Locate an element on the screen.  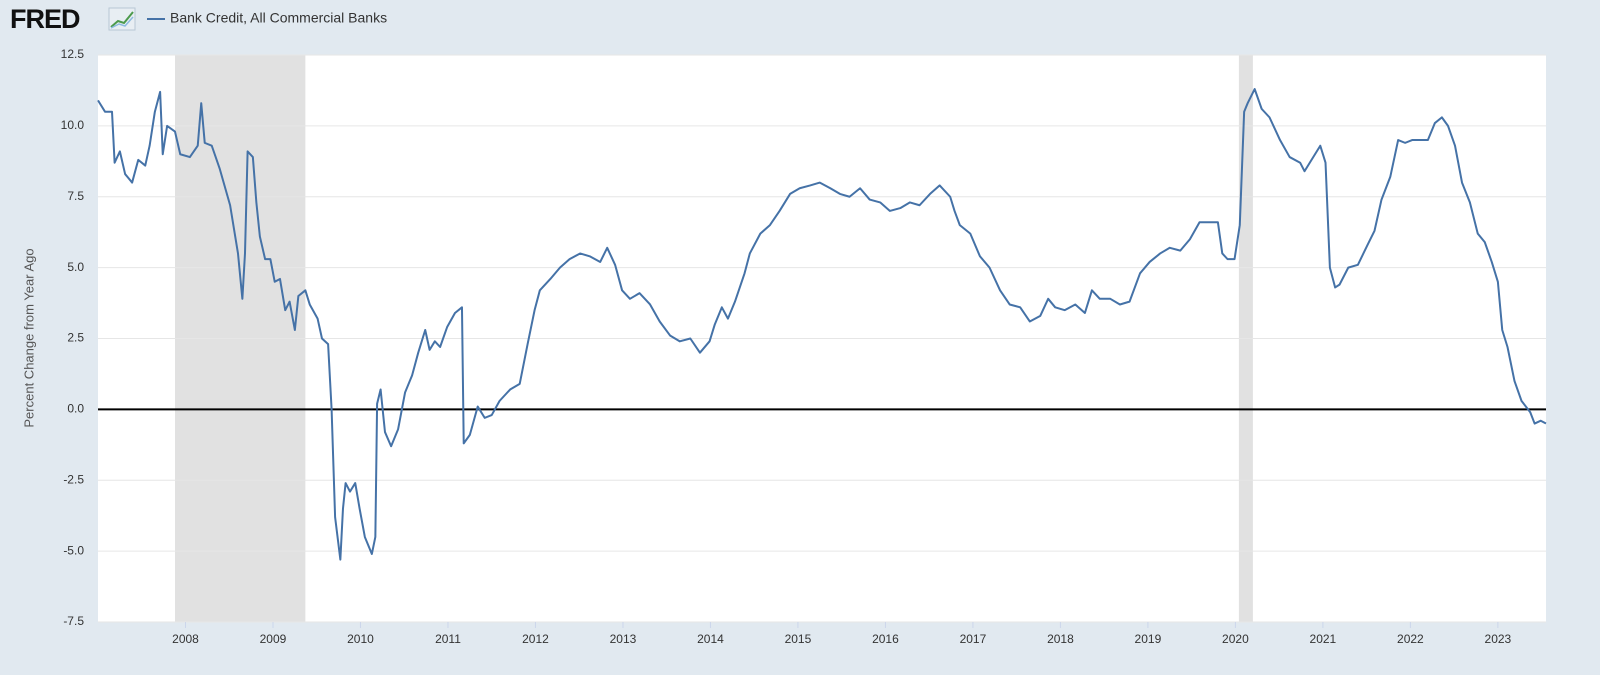
x-tick-label: 2020 is located at coordinates (1235, 639).